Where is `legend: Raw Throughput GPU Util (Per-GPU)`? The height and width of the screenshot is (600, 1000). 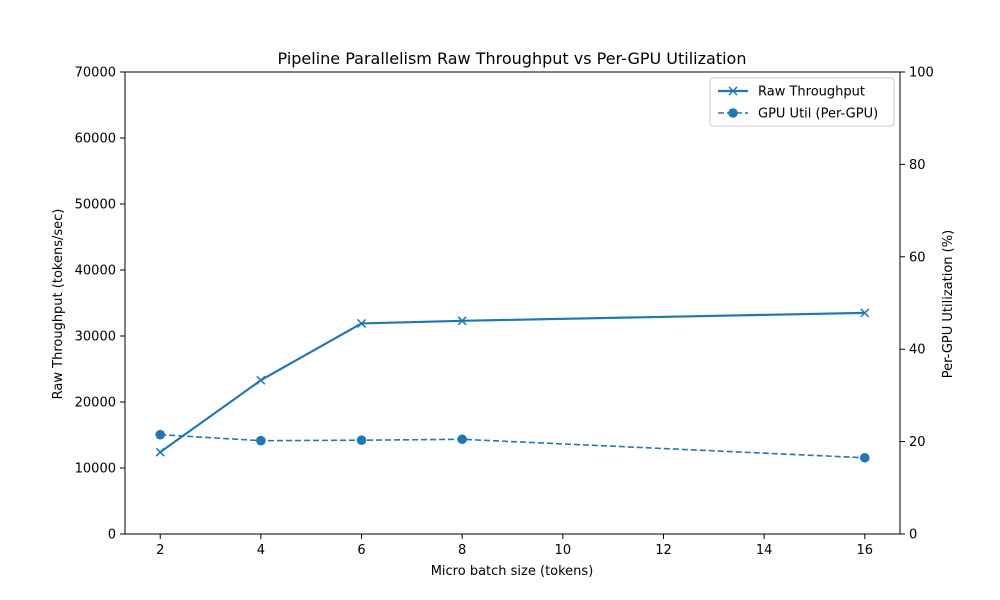
legend: Raw Throughput GPU Util (Per-GPU) is located at coordinates (802, 102).